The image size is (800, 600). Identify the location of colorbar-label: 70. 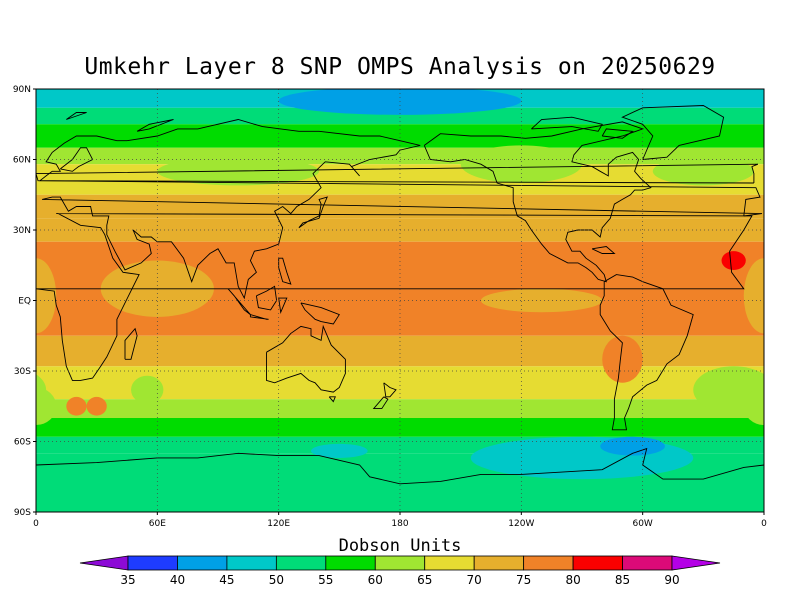
(474, 580).